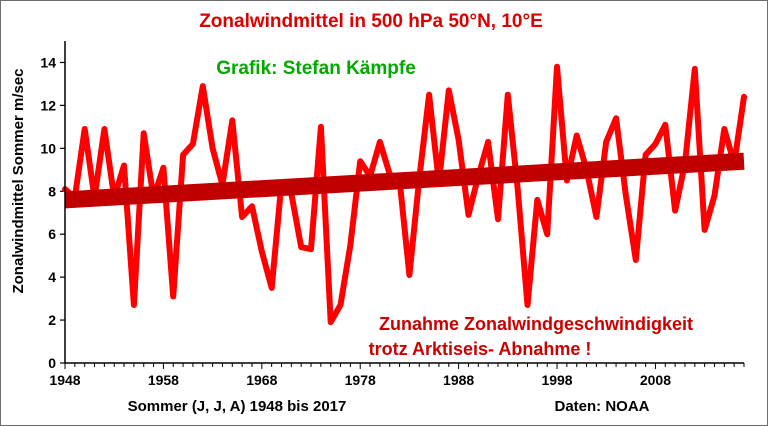 The width and height of the screenshot is (768, 426). Describe the element at coordinates (480, 349) in the screenshot. I see `annotation-line-2: trotz Arktiseis- Abnahme !` at that location.